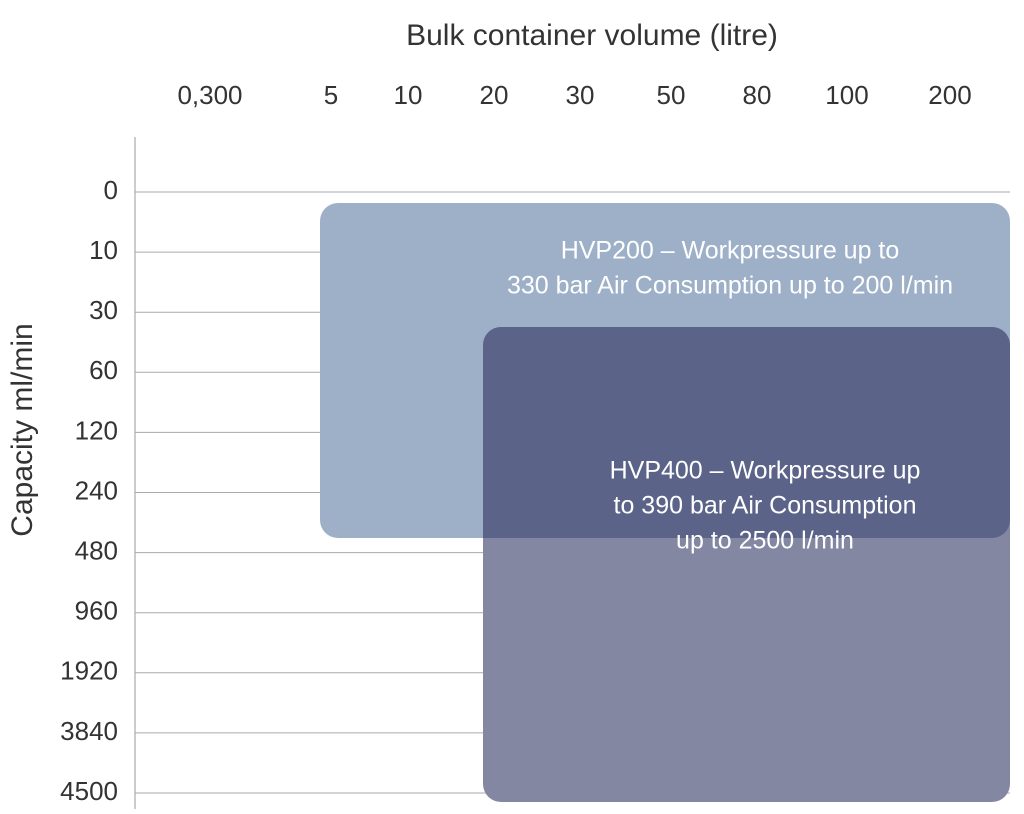 This screenshot has height=814, width=1024. I want to click on y-tick-label: 30, so click(103, 310).